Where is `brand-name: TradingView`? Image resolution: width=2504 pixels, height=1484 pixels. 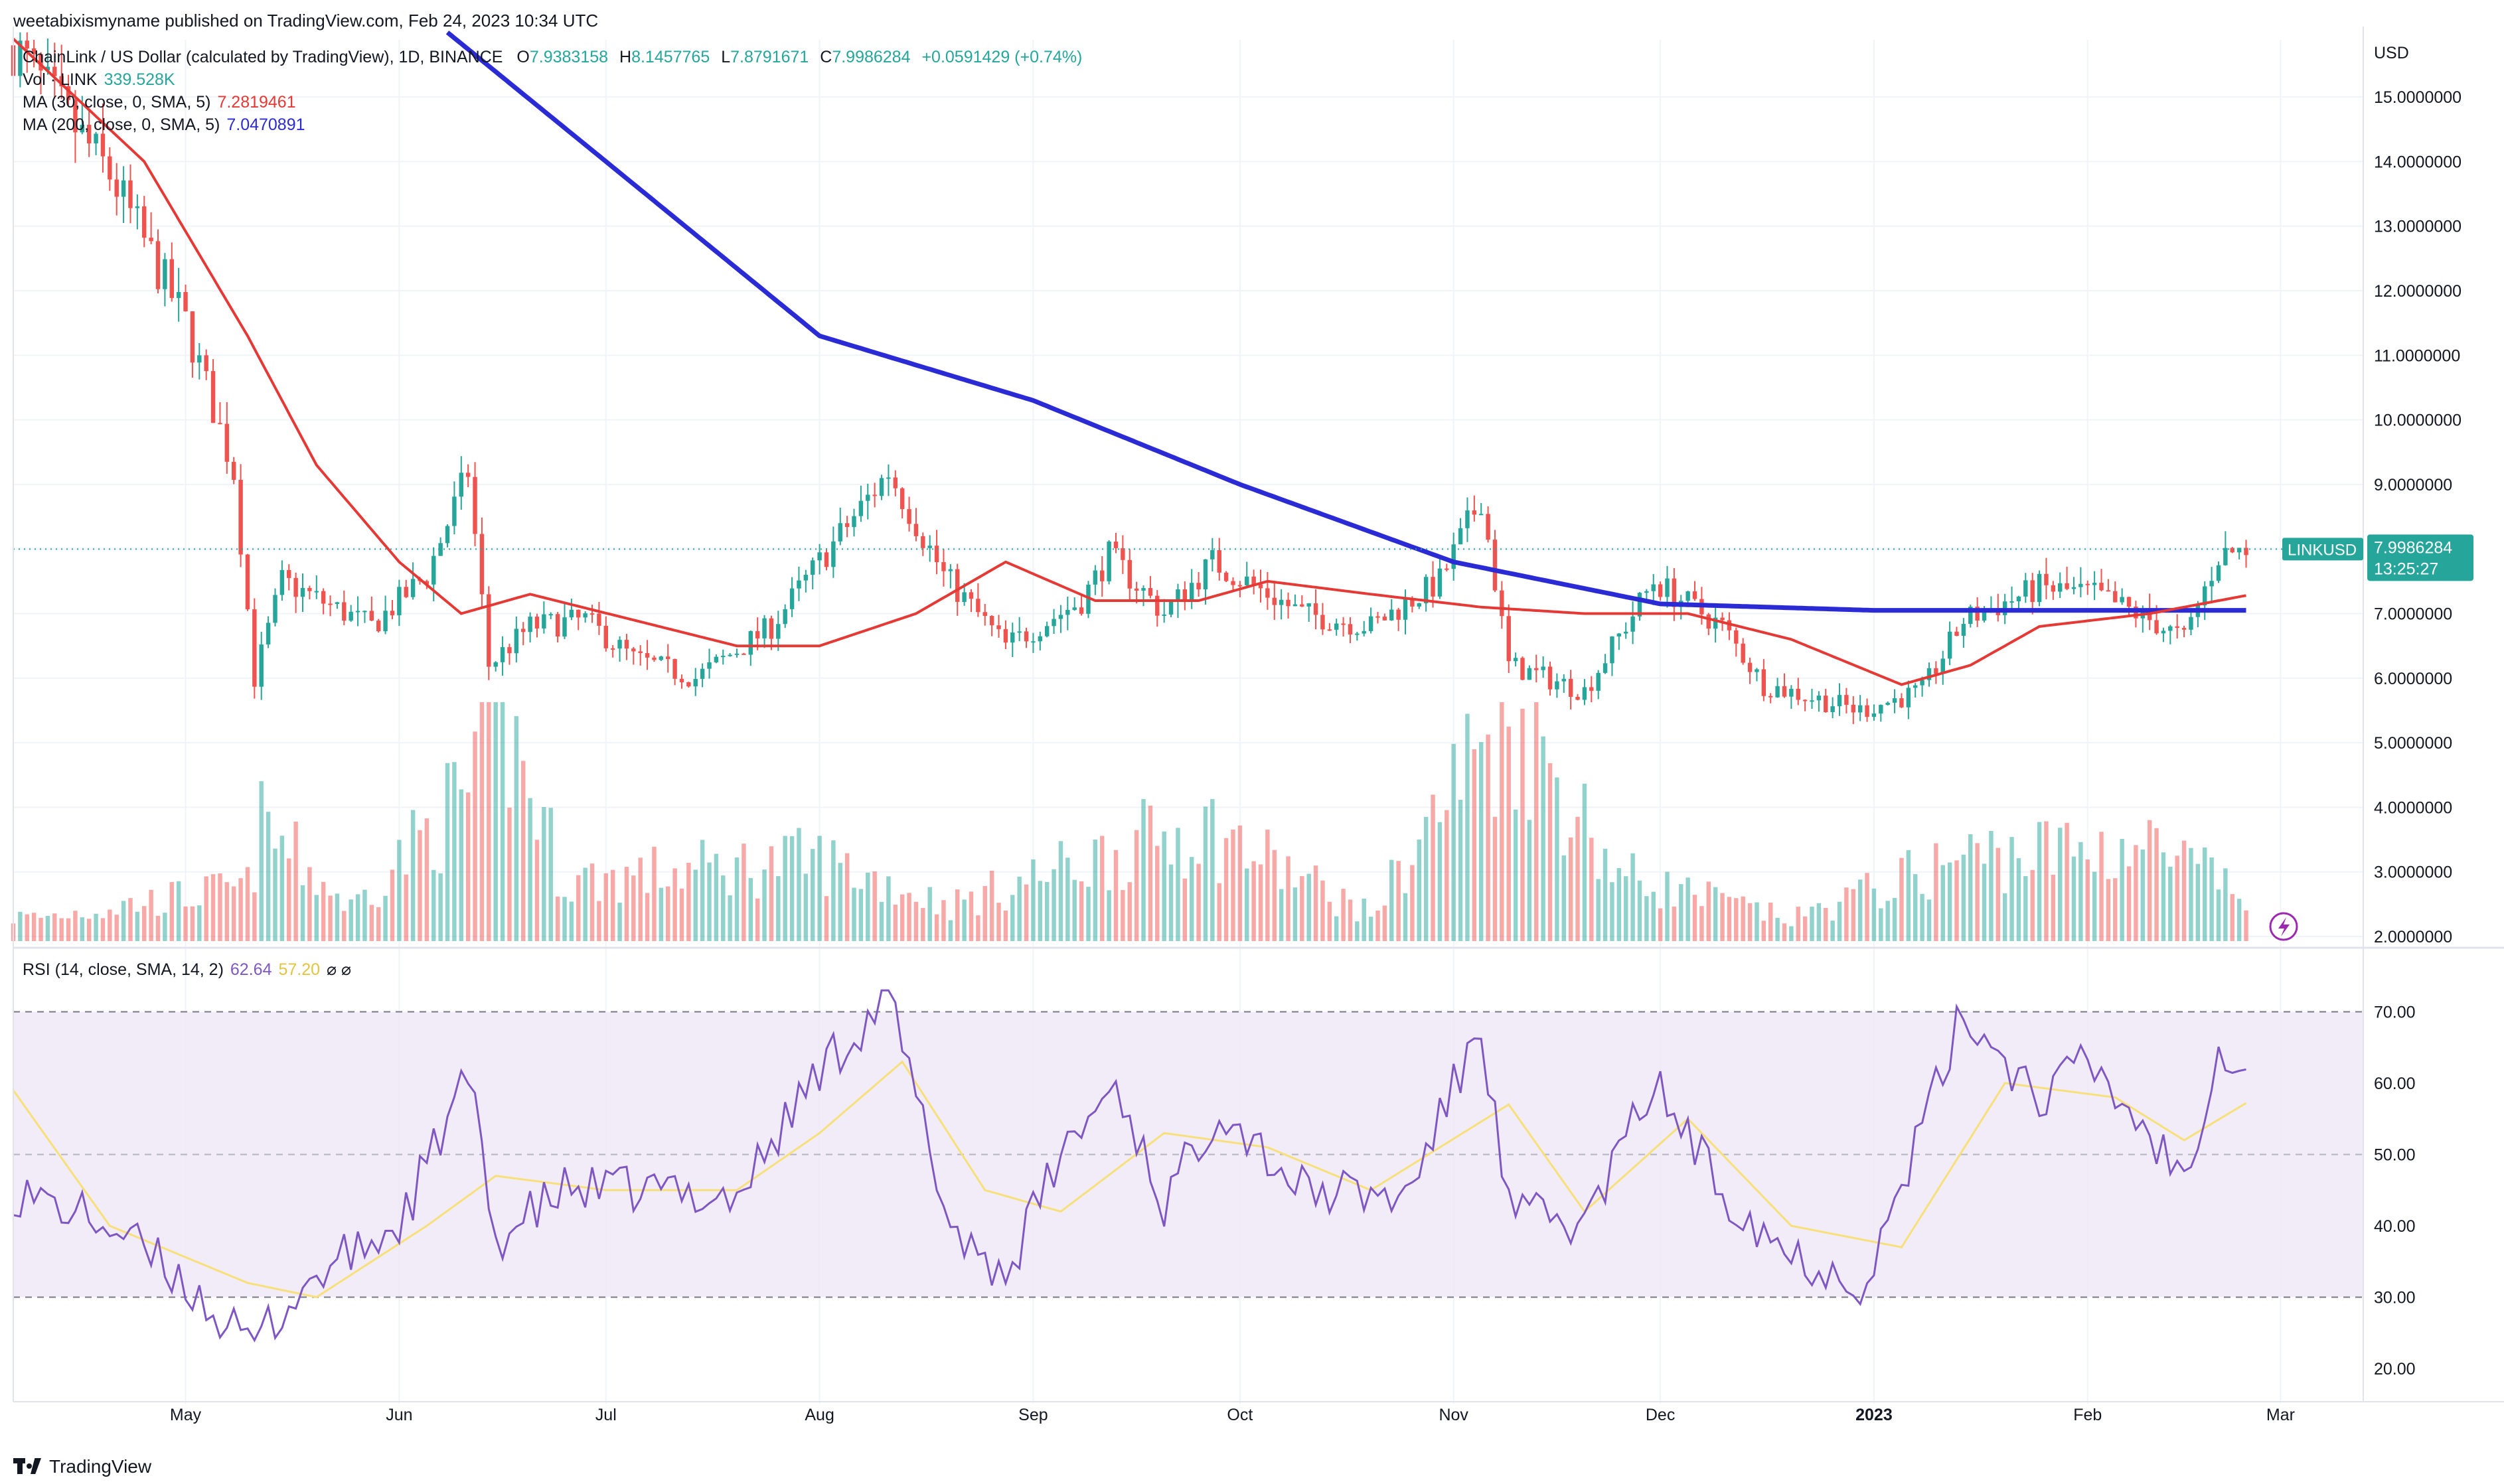 brand-name: TradingView is located at coordinates (101, 1466).